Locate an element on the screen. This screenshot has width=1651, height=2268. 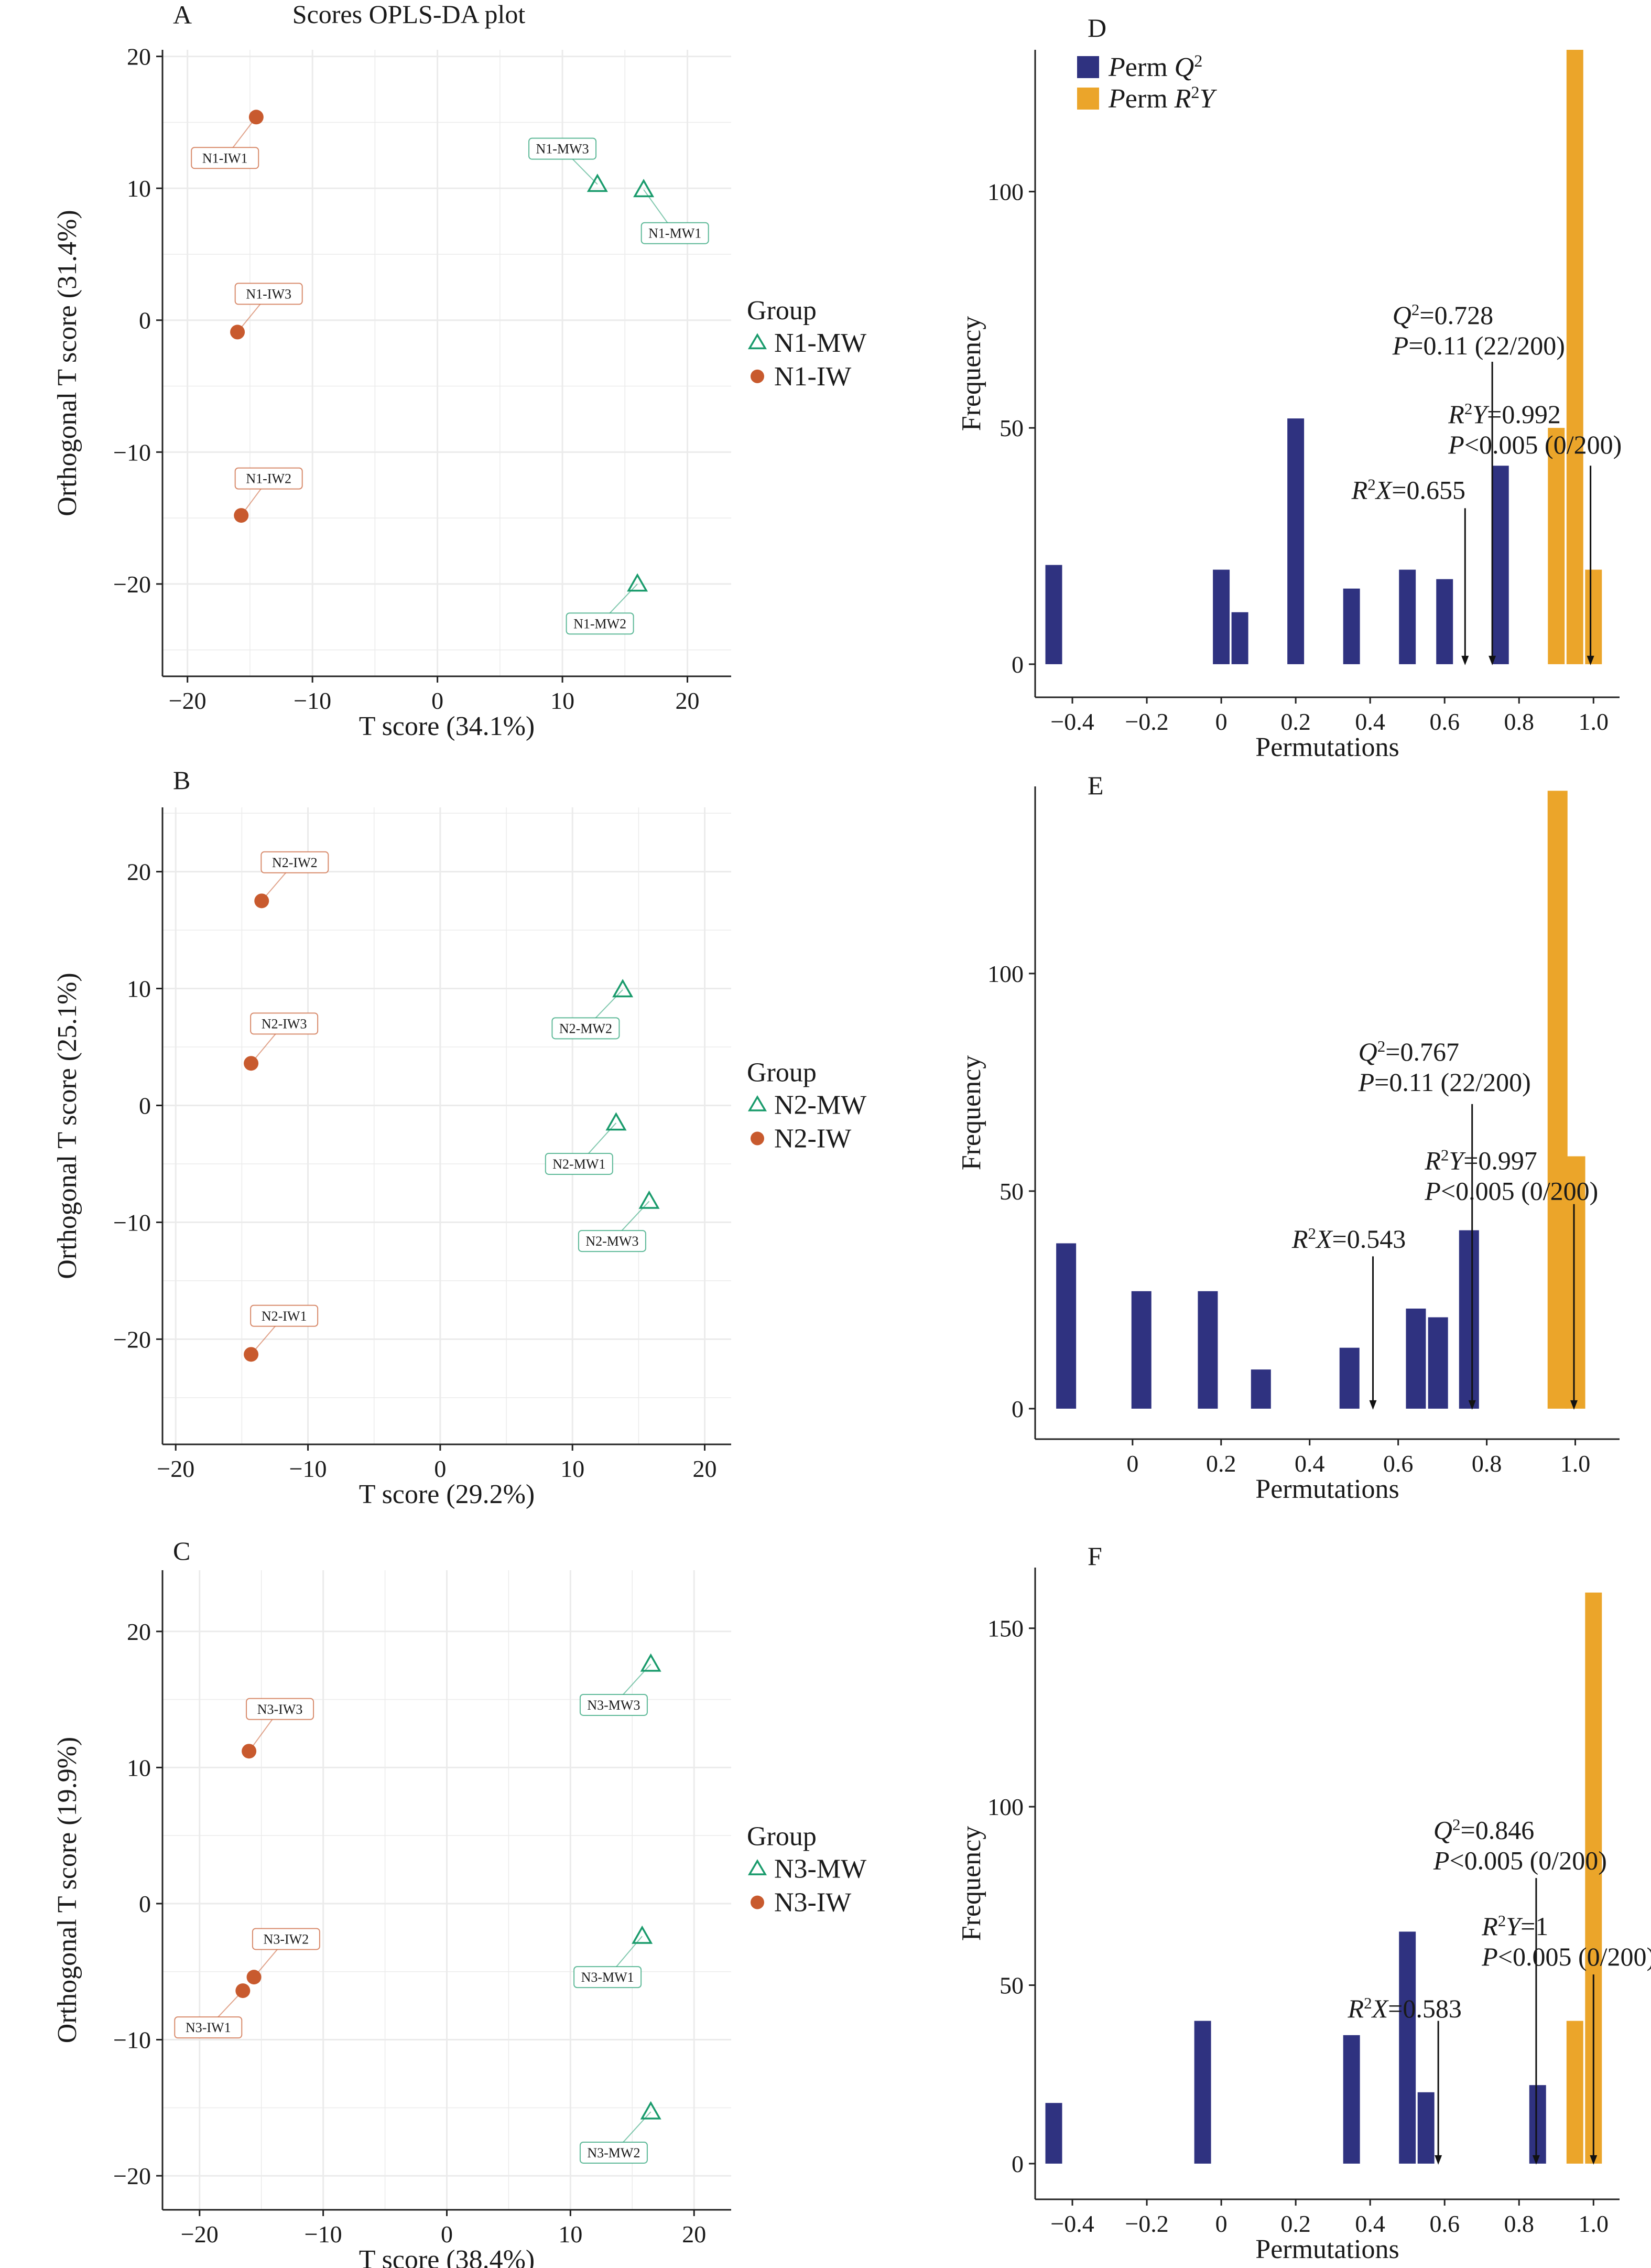
x-tick-label: −0.2 is located at coordinates (1146, 2223).